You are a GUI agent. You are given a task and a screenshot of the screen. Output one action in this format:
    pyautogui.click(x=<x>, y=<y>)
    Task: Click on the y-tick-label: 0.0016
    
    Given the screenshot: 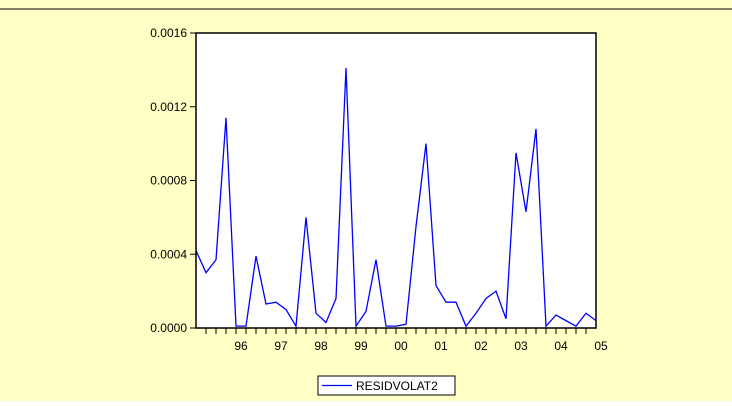 What is the action you would take?
    pyautogui.click(x=168, y=33)
    